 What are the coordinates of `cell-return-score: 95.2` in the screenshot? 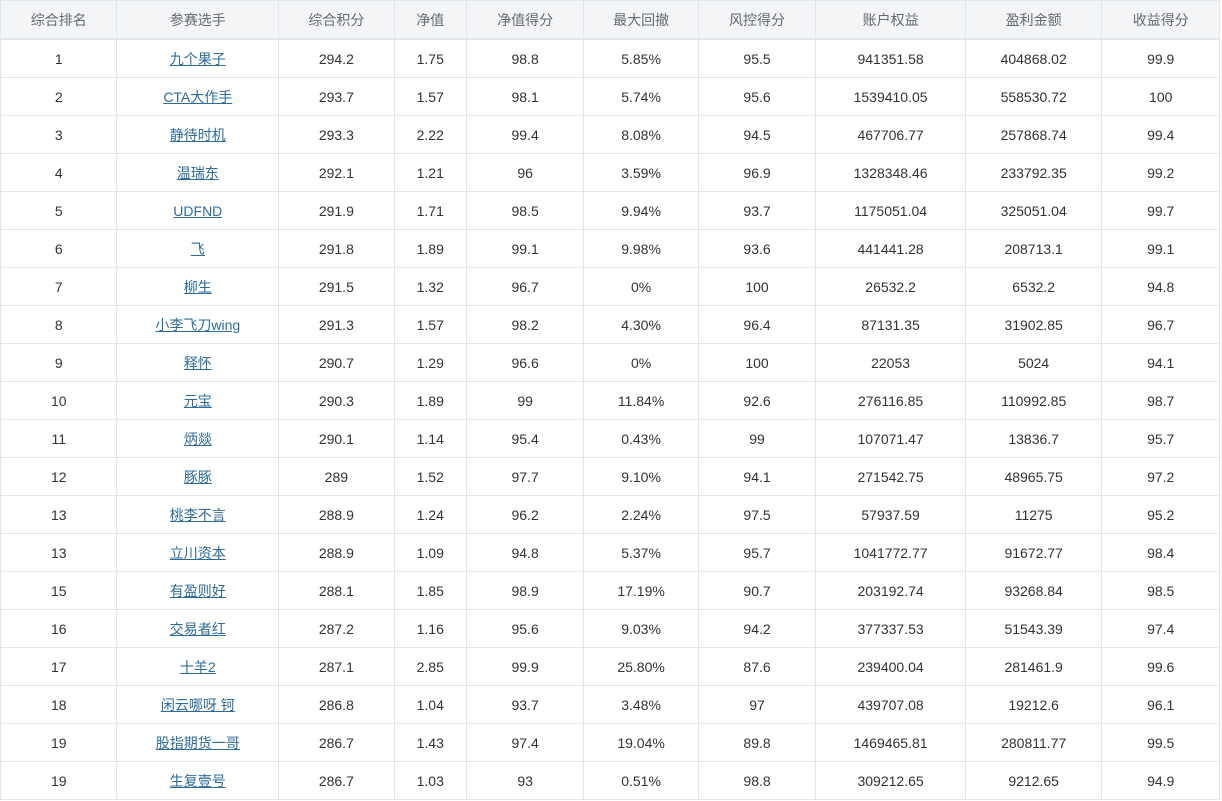 It's located at (1160, 514).